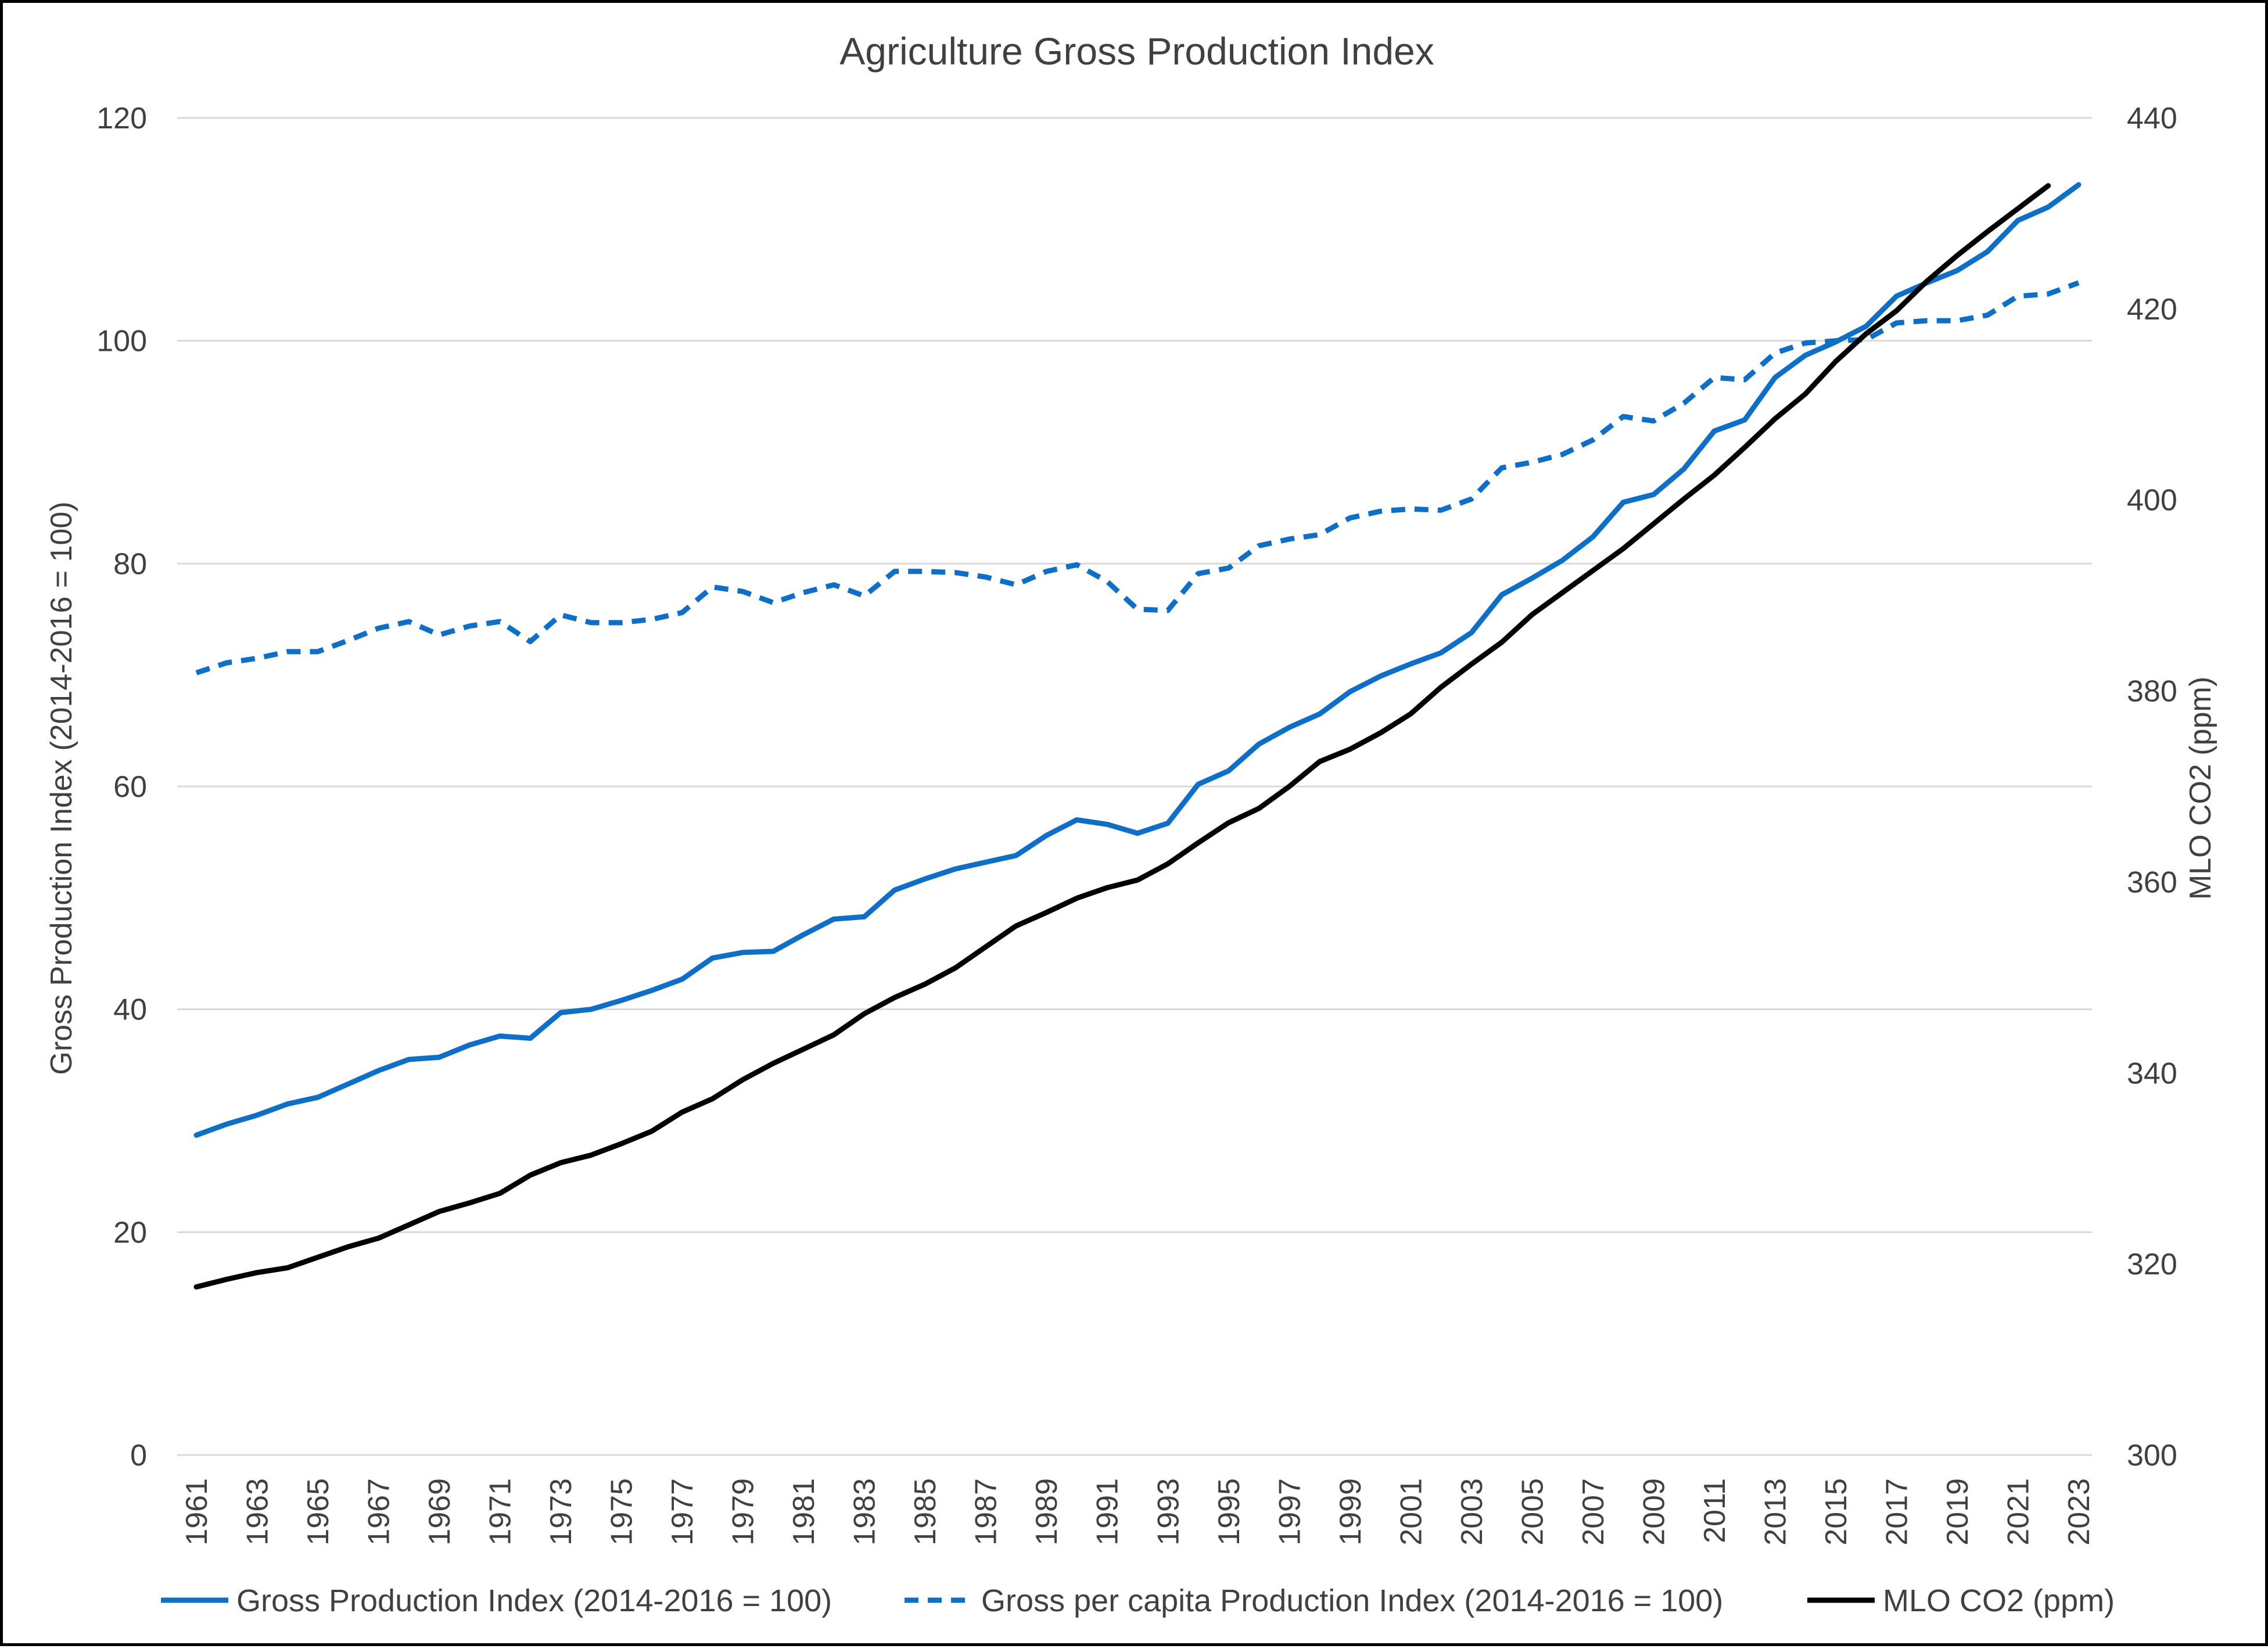 The height and width of the screenshot is (1649, 2268). I want to click on right-tick-label: 320, so click(2152, 1264).